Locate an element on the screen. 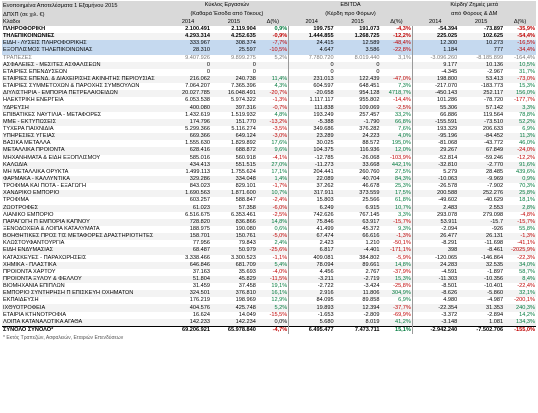 The image size is (538, 413). value-cell: 2.119.904 is located at coordinates (243, 29).